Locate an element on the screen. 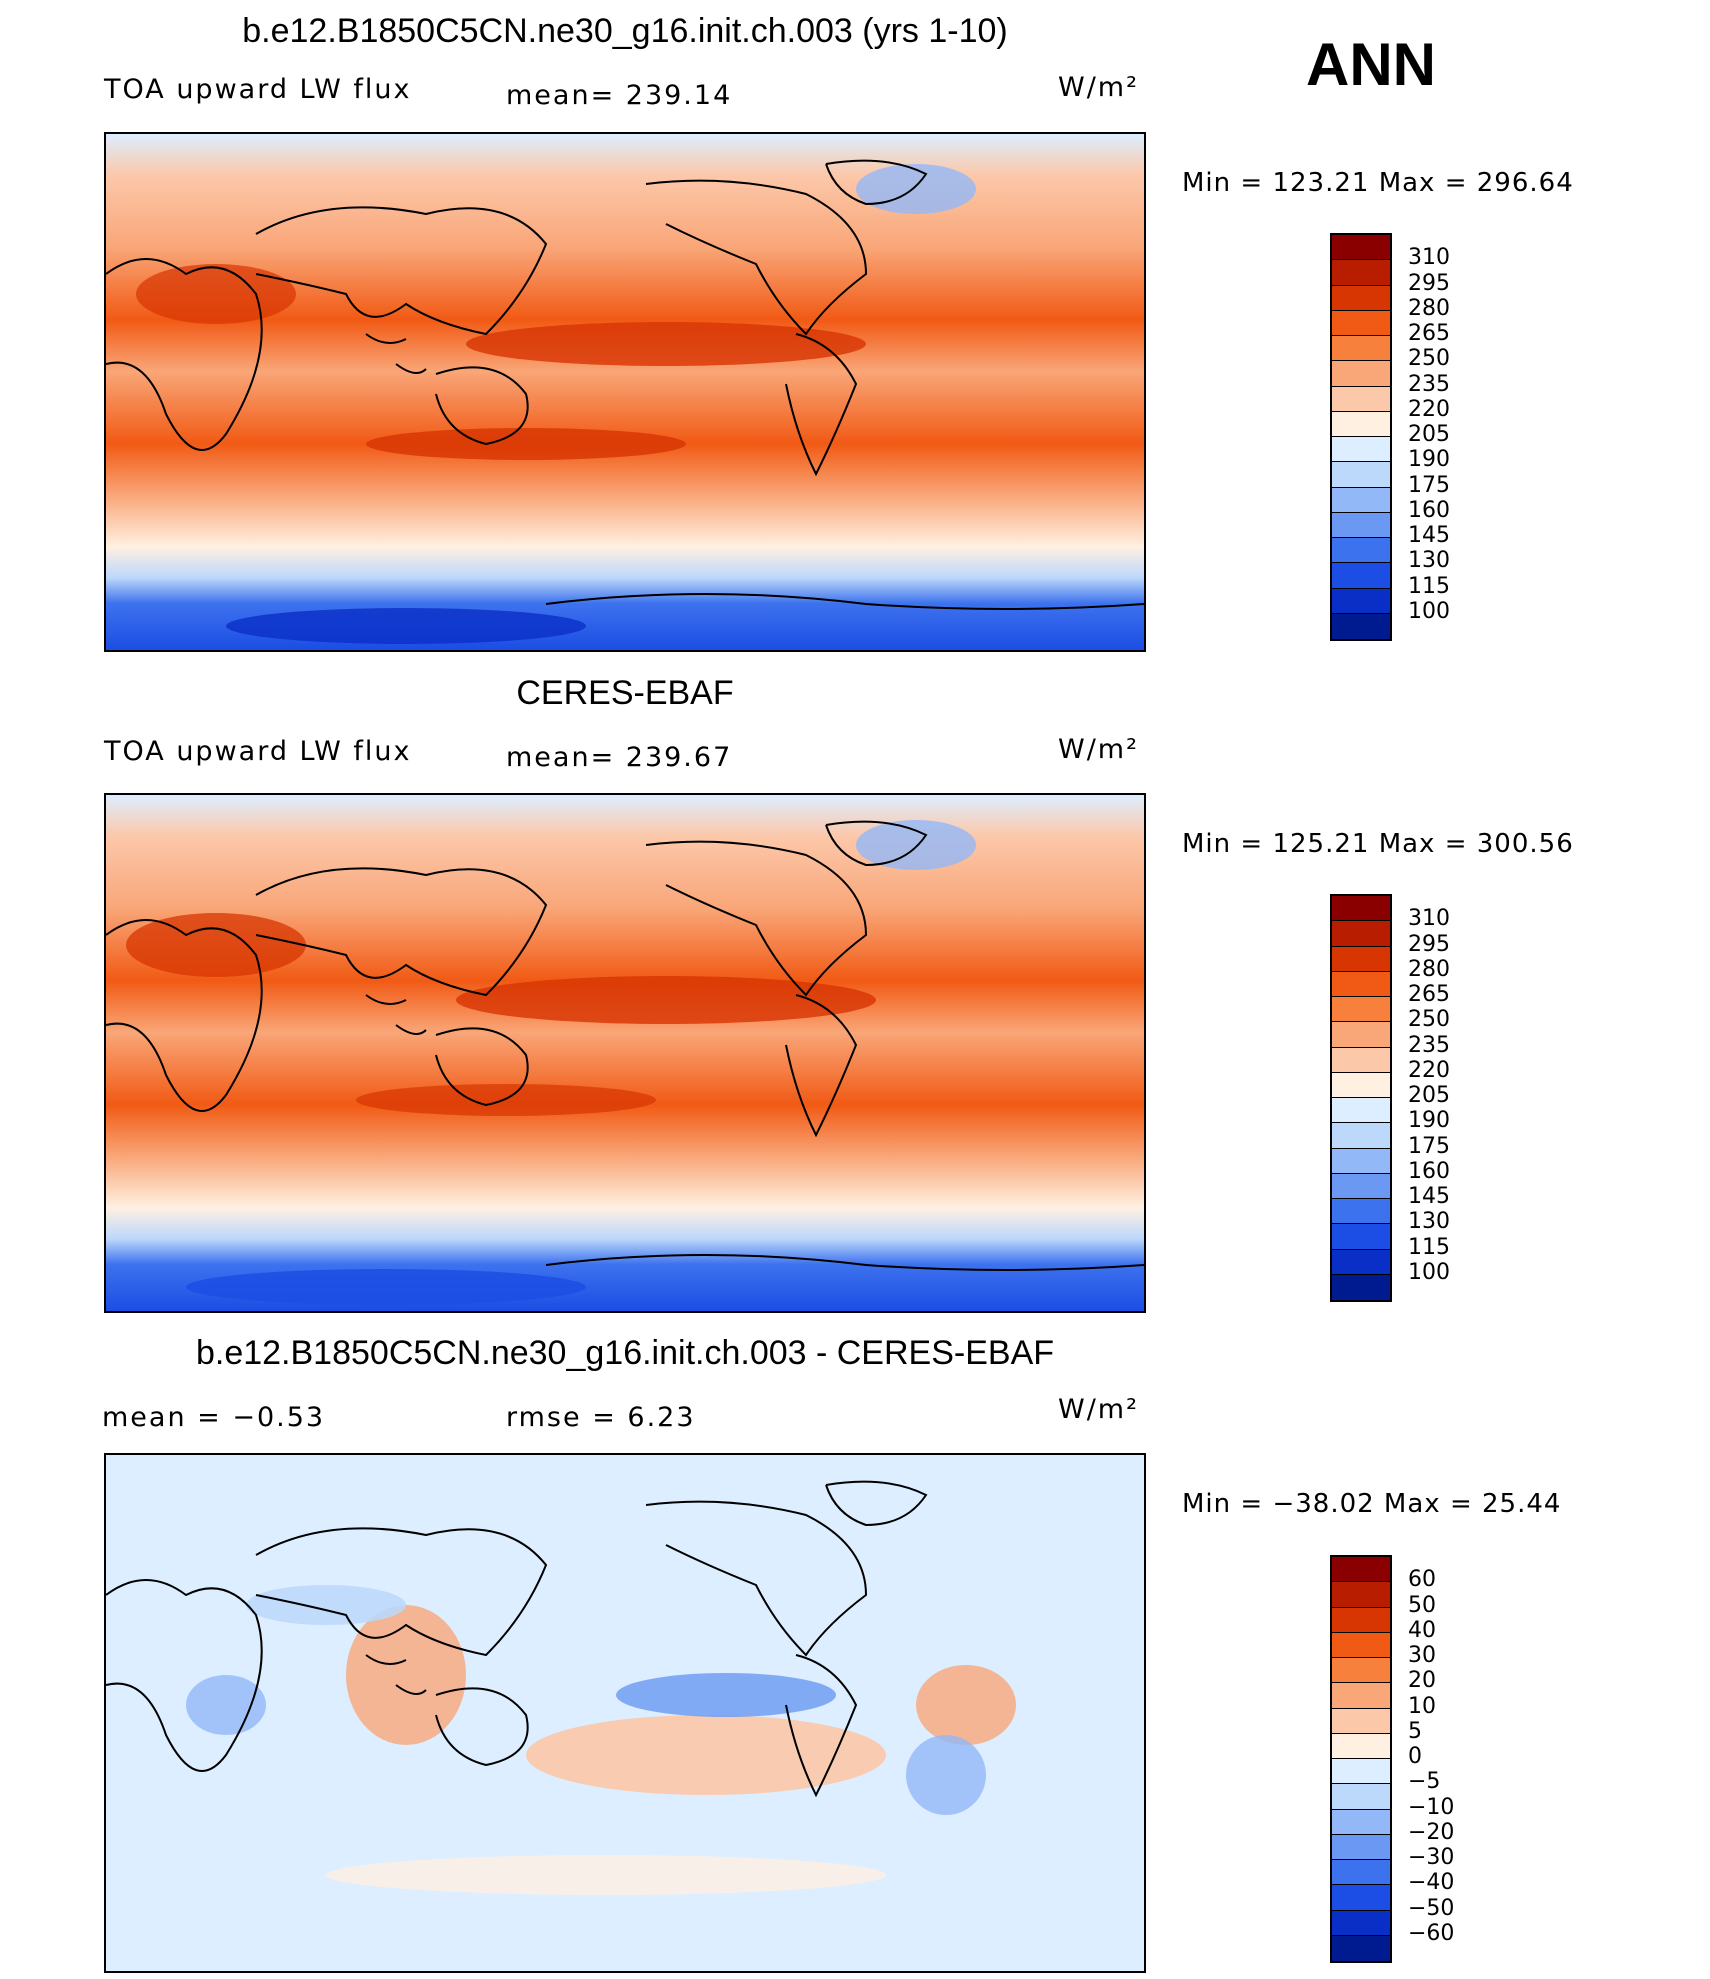  panel3-colorbar is located at coordinates (1361, 1759).